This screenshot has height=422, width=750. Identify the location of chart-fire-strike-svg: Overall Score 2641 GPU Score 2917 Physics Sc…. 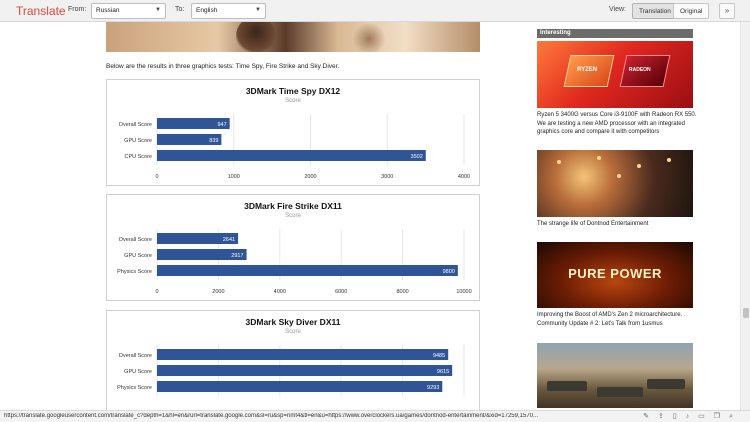
(294, 262).